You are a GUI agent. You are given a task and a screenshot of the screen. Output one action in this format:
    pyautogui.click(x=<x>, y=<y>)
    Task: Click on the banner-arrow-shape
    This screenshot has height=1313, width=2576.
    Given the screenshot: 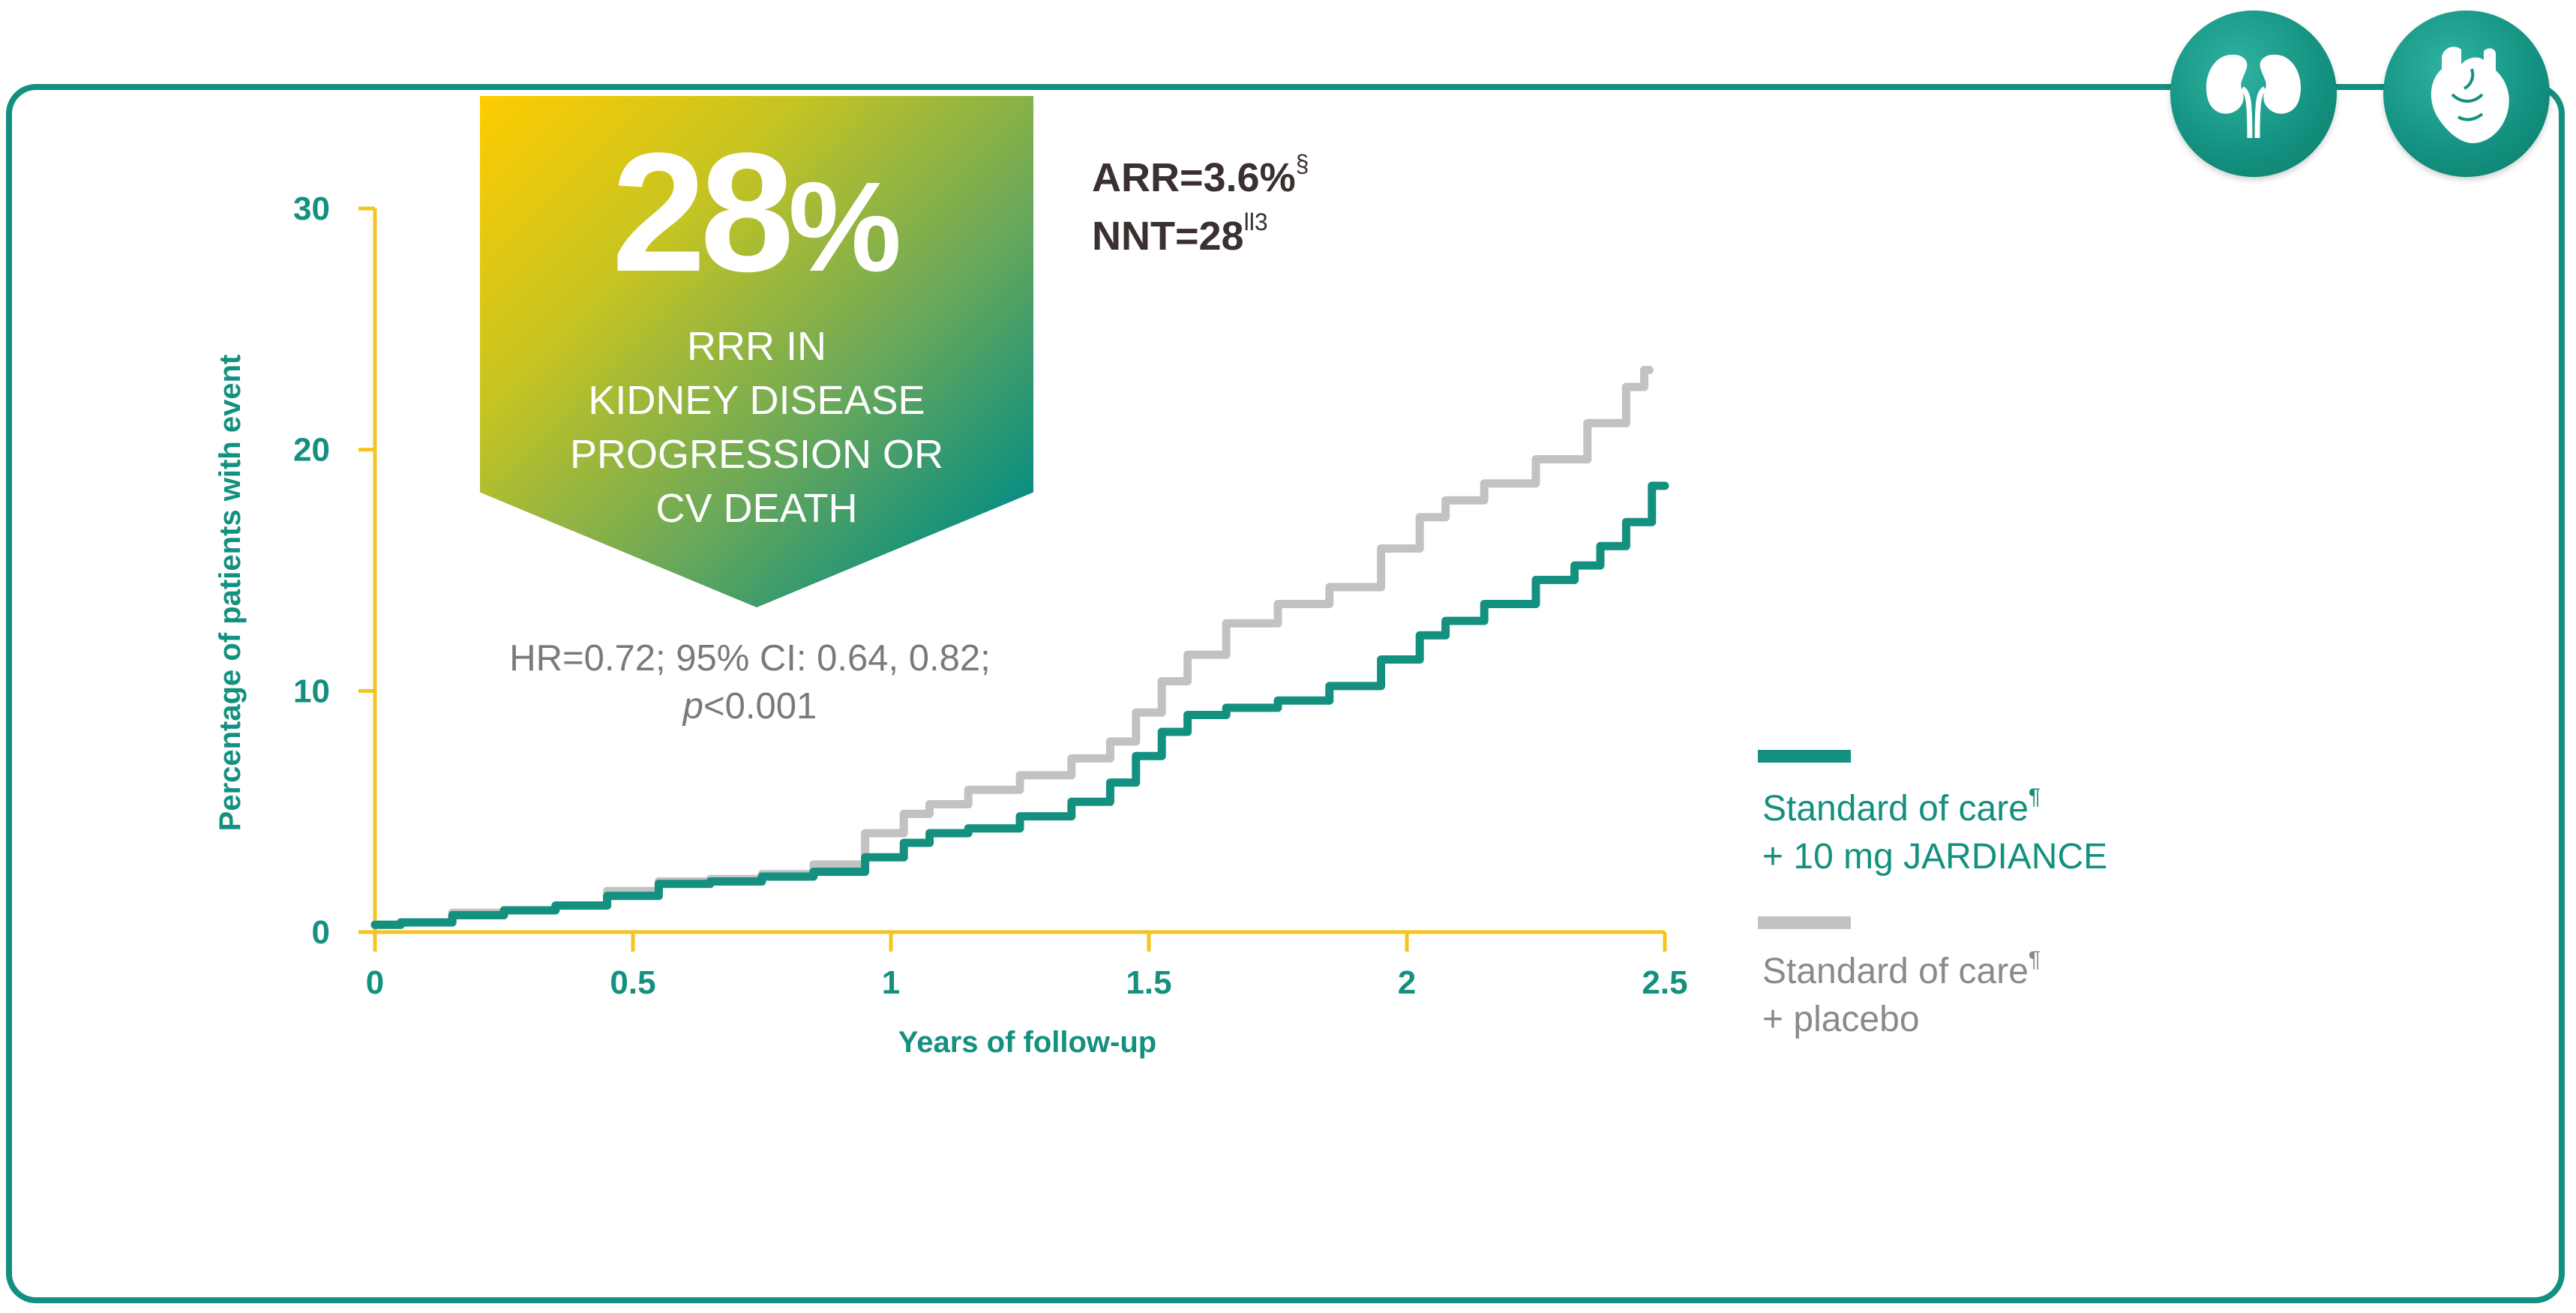 What is the action you would take?
    pyautogui.click(x=757, y=351)
    